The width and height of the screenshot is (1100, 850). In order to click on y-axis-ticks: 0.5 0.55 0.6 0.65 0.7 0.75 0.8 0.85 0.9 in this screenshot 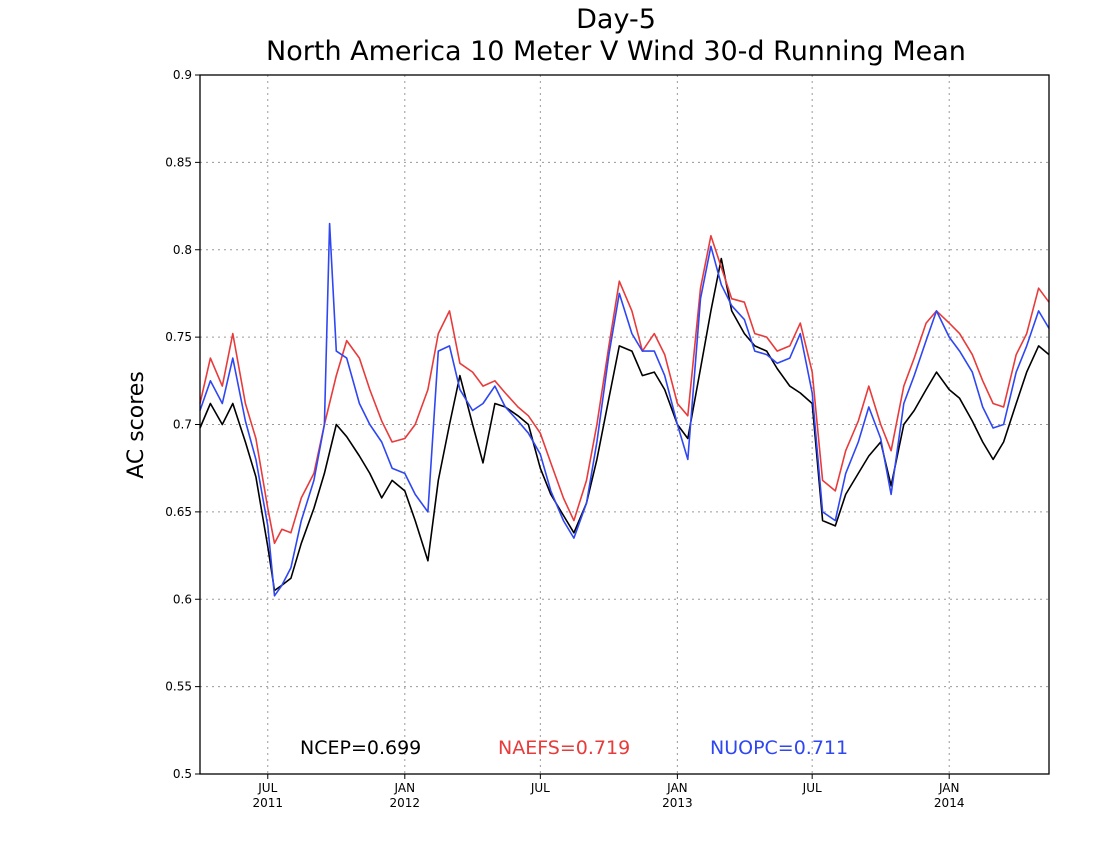, I will do `click(182, 424)`.